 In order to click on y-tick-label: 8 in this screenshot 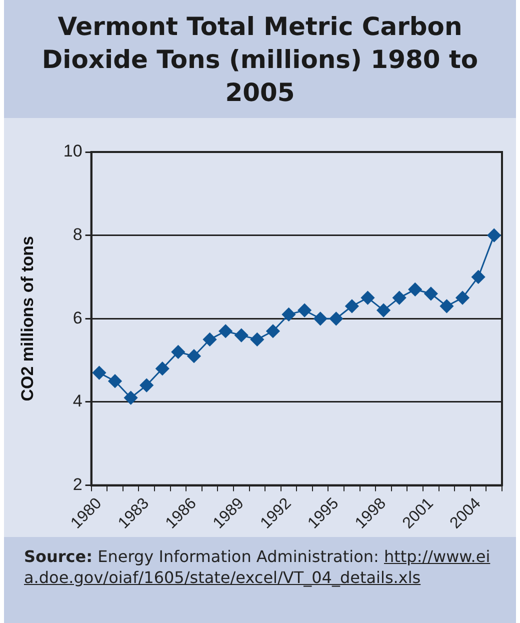, I will do `click(77, 234)`.